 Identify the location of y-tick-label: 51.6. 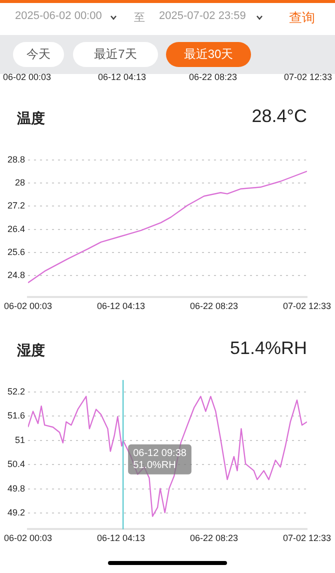
(16, 415).